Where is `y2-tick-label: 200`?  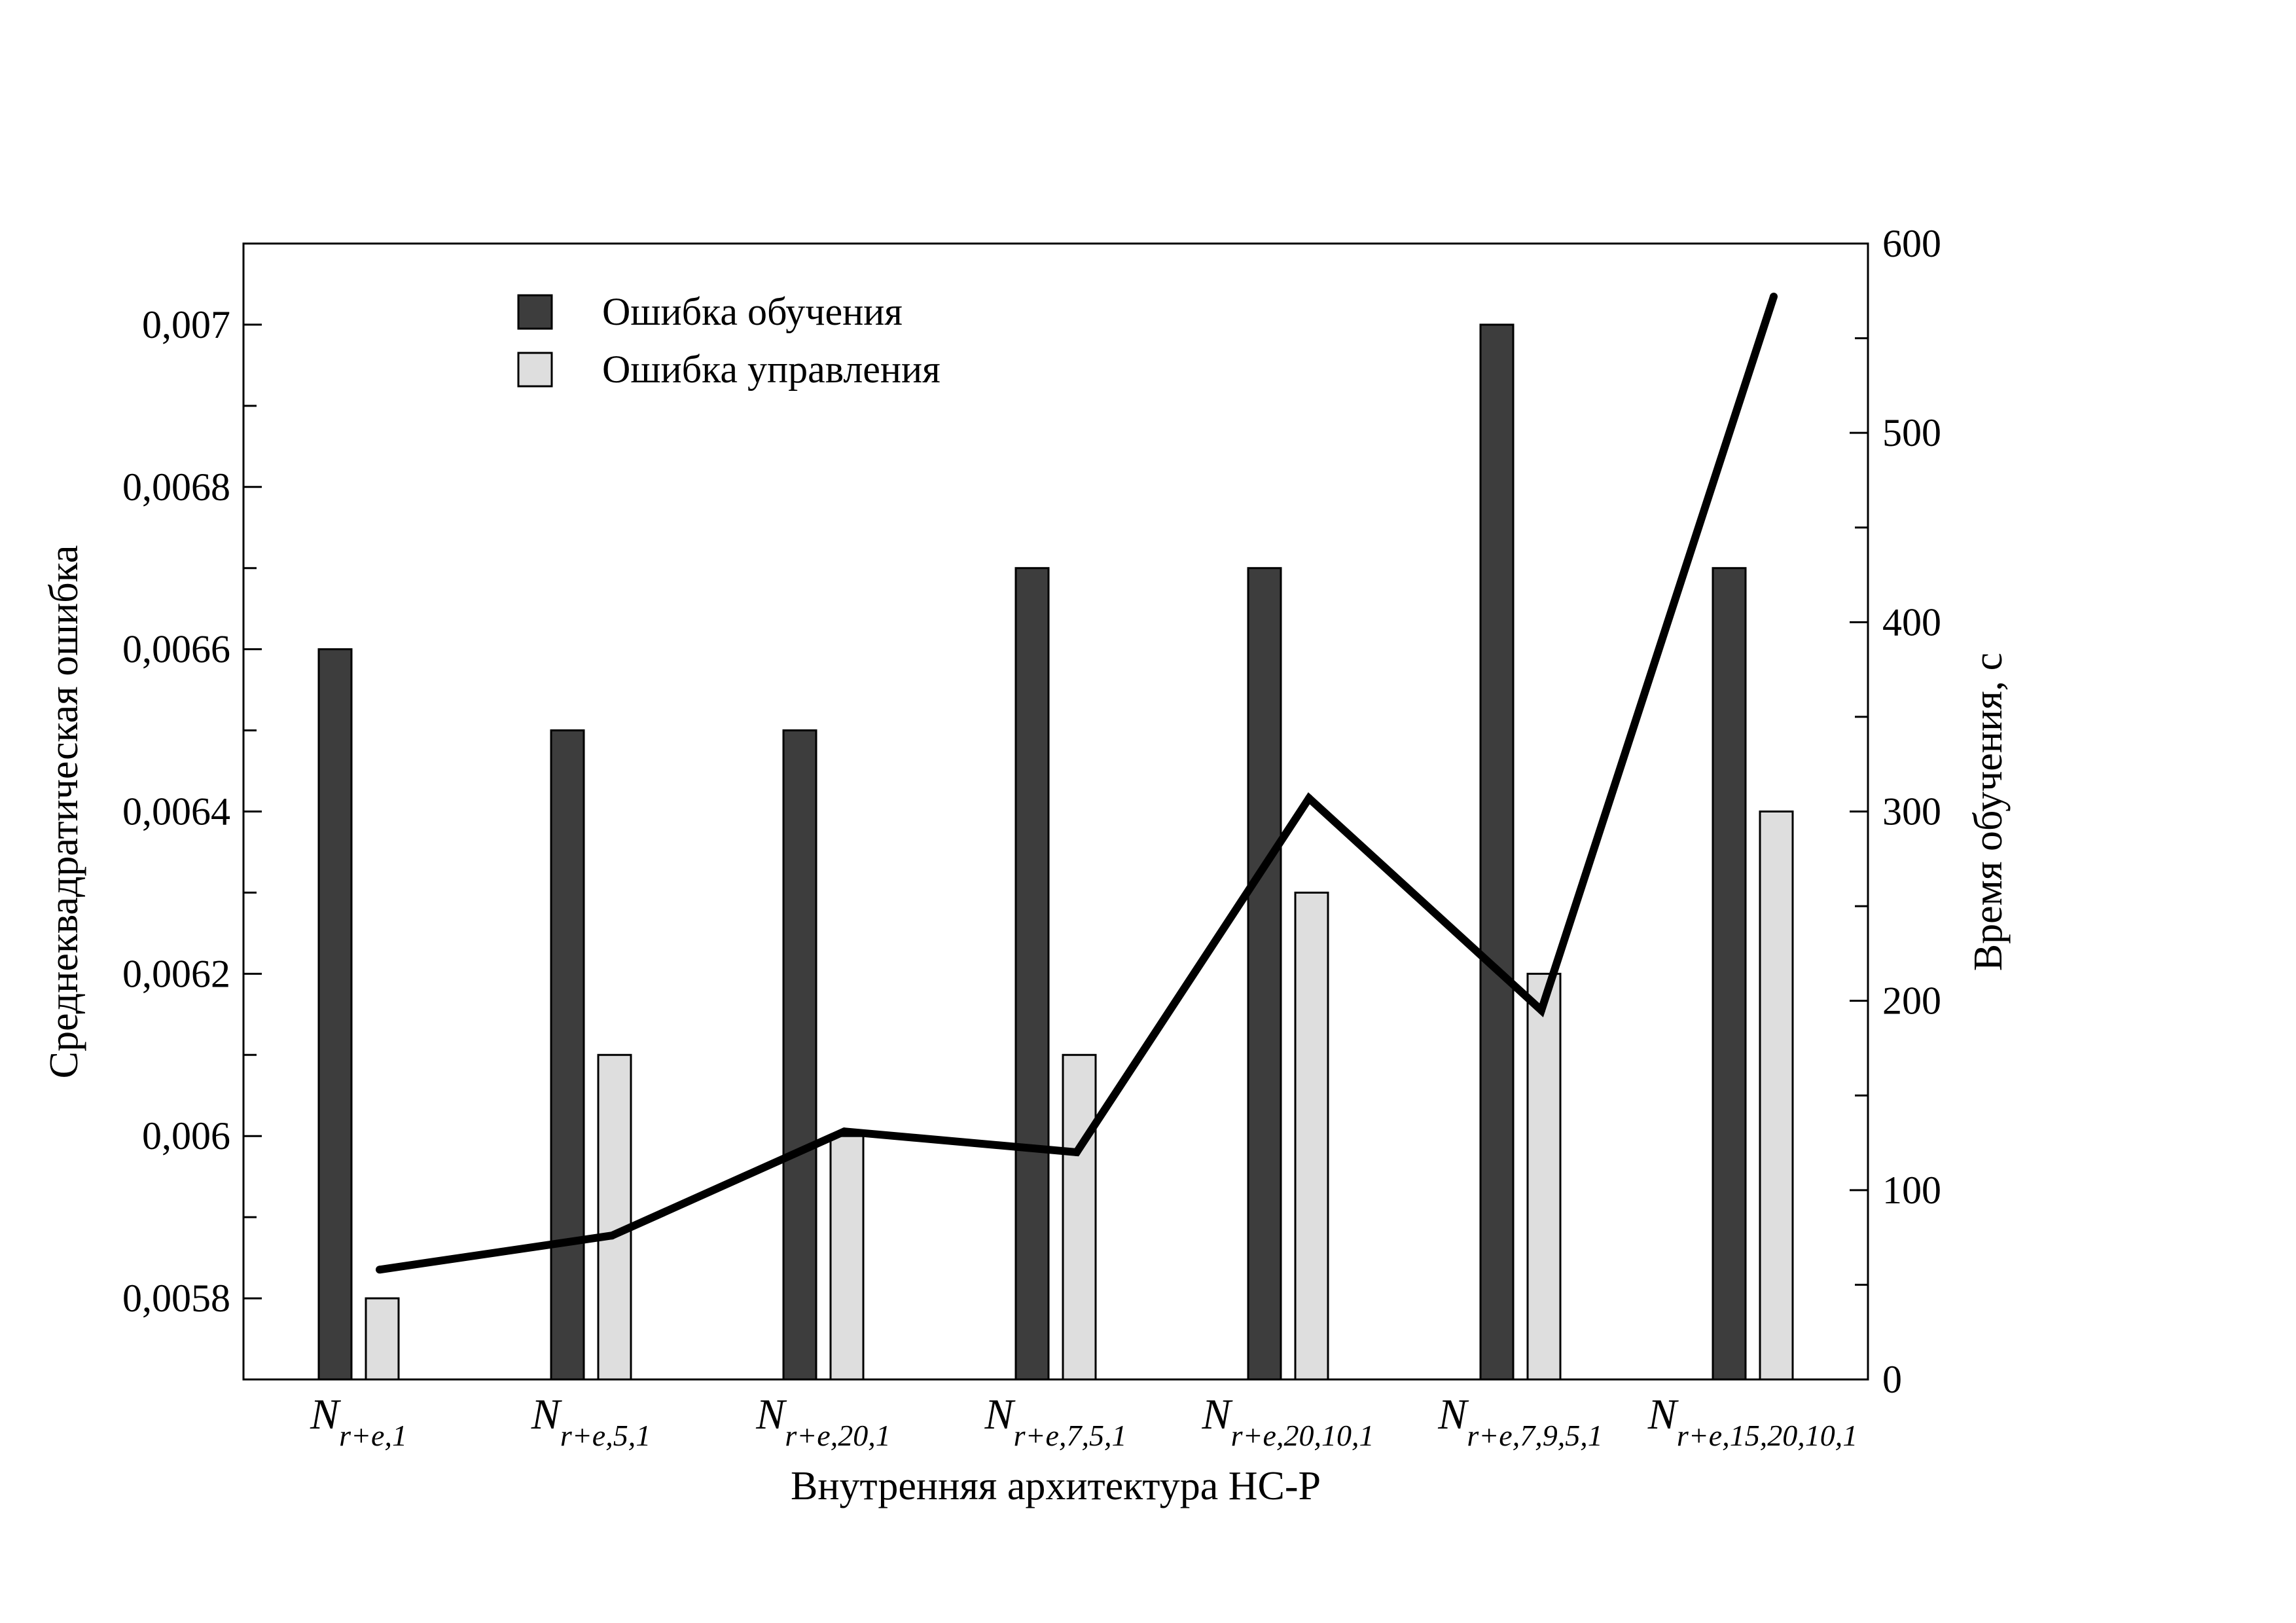
y2-tick-label: 200 is located at coordinates (1911, 1001).